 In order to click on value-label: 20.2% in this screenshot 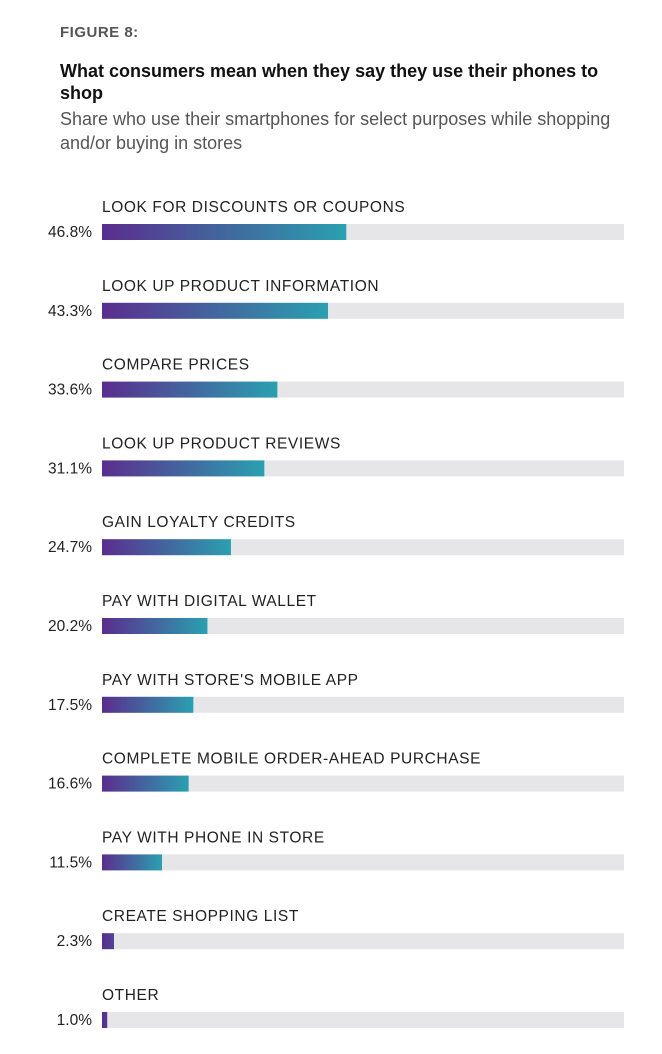, I will do `click(70, 626)`.